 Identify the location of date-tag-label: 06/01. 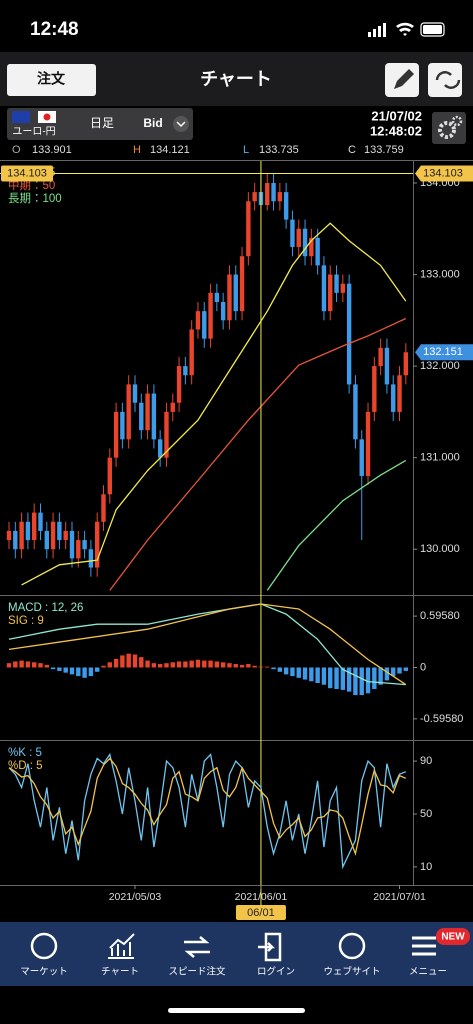
(261, 913).